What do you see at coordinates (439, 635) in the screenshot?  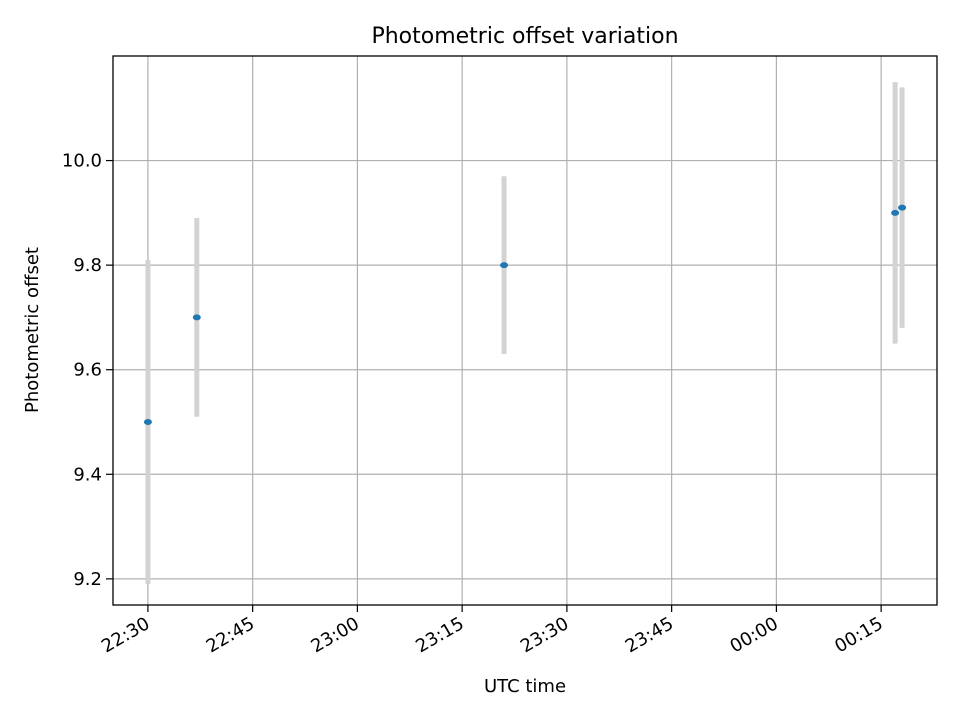 I see `x-tick-label: 23:15` at bounding box center [439, 635].